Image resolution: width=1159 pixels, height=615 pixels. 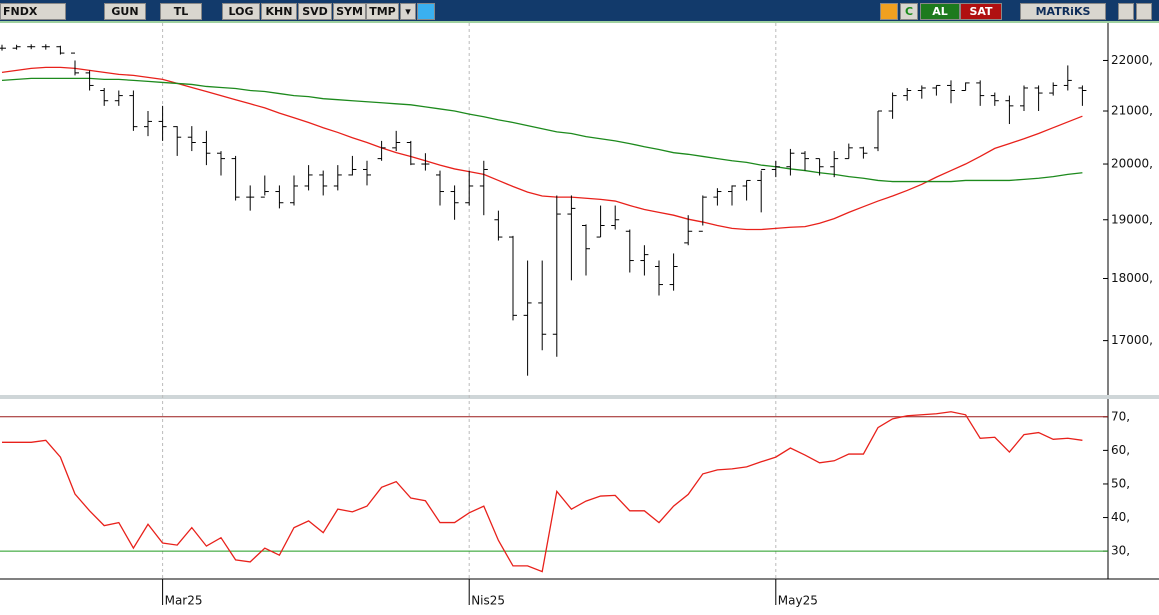 What do you see at coordinates (1132, 340) in the screenshot?
I see `y-tick-label: 17000,` at bounding box center [1132, 340].